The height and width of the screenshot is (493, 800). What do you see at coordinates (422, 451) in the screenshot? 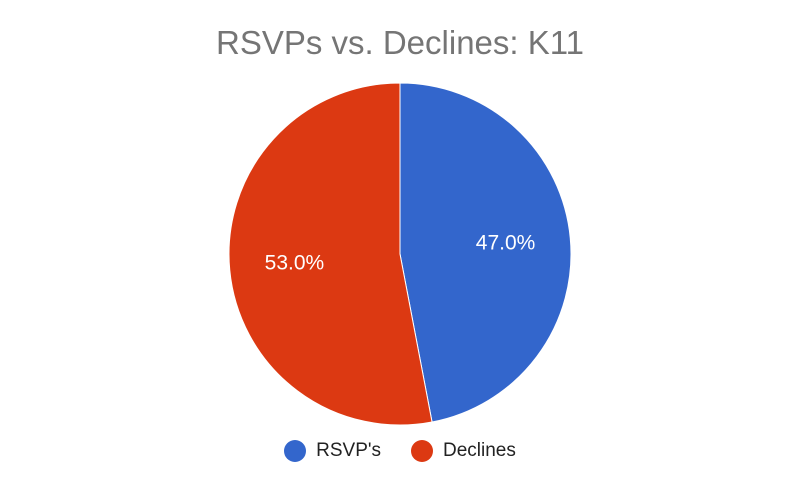
I see `legend-swatch-declines` at bounding box center [422, 451].